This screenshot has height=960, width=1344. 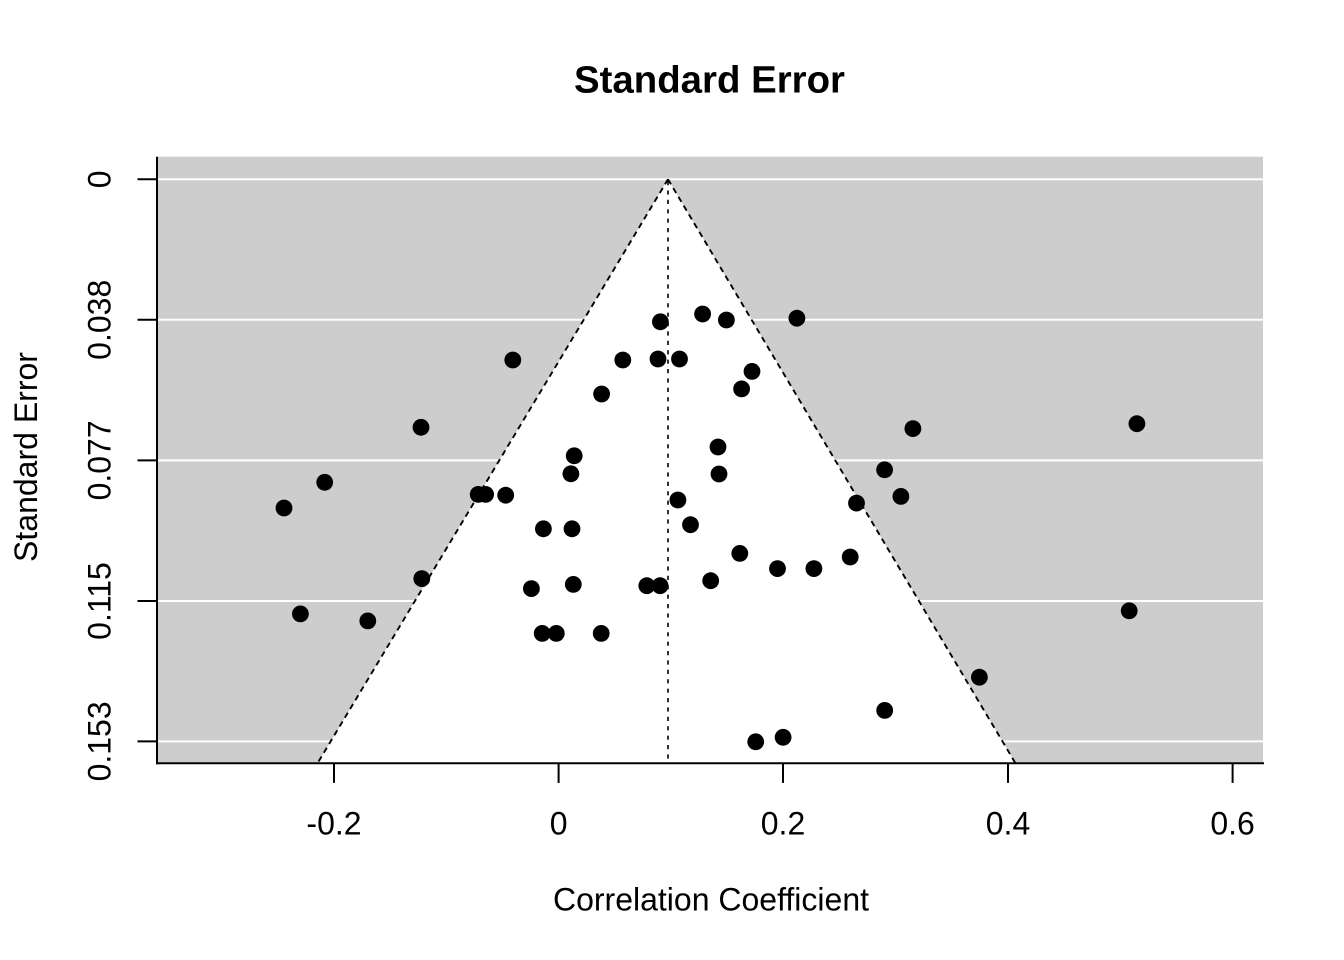 What do you see at coordinates (100, 601) in the screenshot?
I see `svg-text: 0.115` at bounding box center [100, 601].